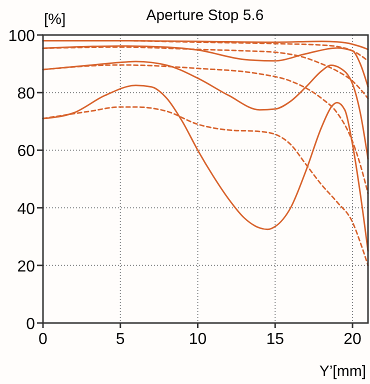  I want to click on x-axis-title: Y’[mm], so click(342, 371).